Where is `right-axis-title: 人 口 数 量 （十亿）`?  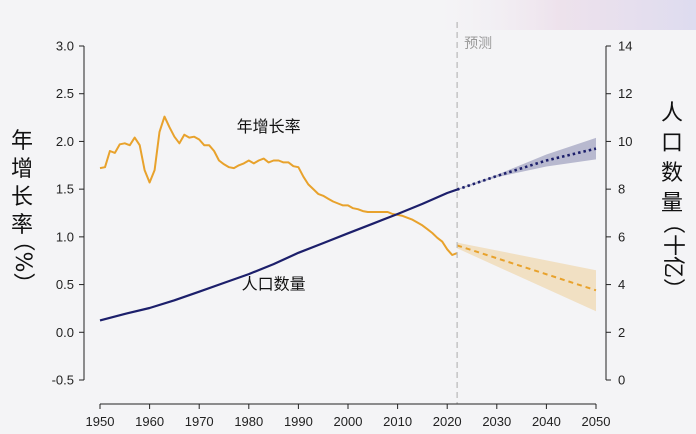
right-axis-title: 人 口 数 量 （十亿） is located at coordinates (672, 200).